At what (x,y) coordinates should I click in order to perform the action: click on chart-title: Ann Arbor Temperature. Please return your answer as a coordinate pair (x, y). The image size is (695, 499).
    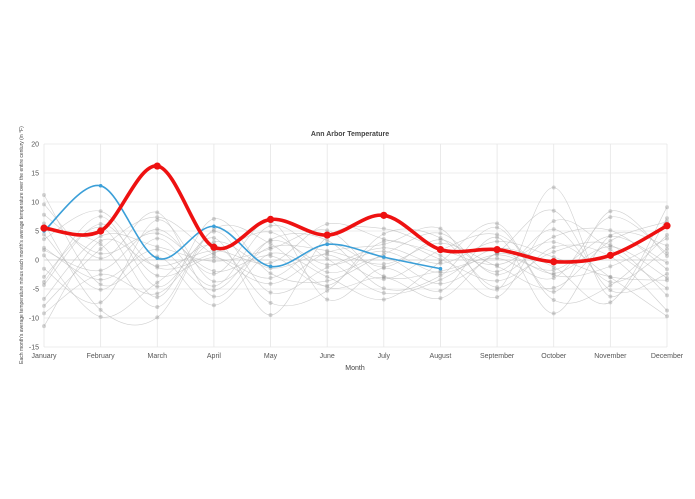
    Looking at the image, I should click on (350, 134).